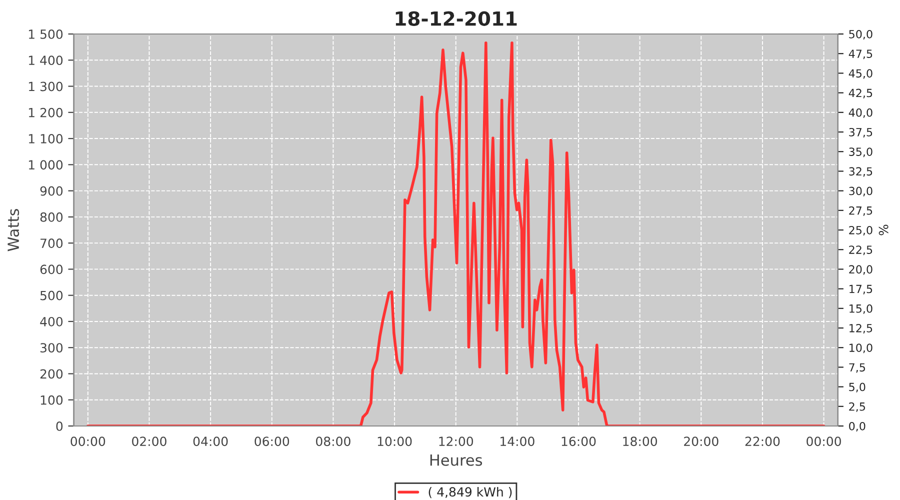  What do you see at coordinates (456, 441) in the screenshot?
I see `x-tick-label: 12:00` at bounding box center [456, 441].